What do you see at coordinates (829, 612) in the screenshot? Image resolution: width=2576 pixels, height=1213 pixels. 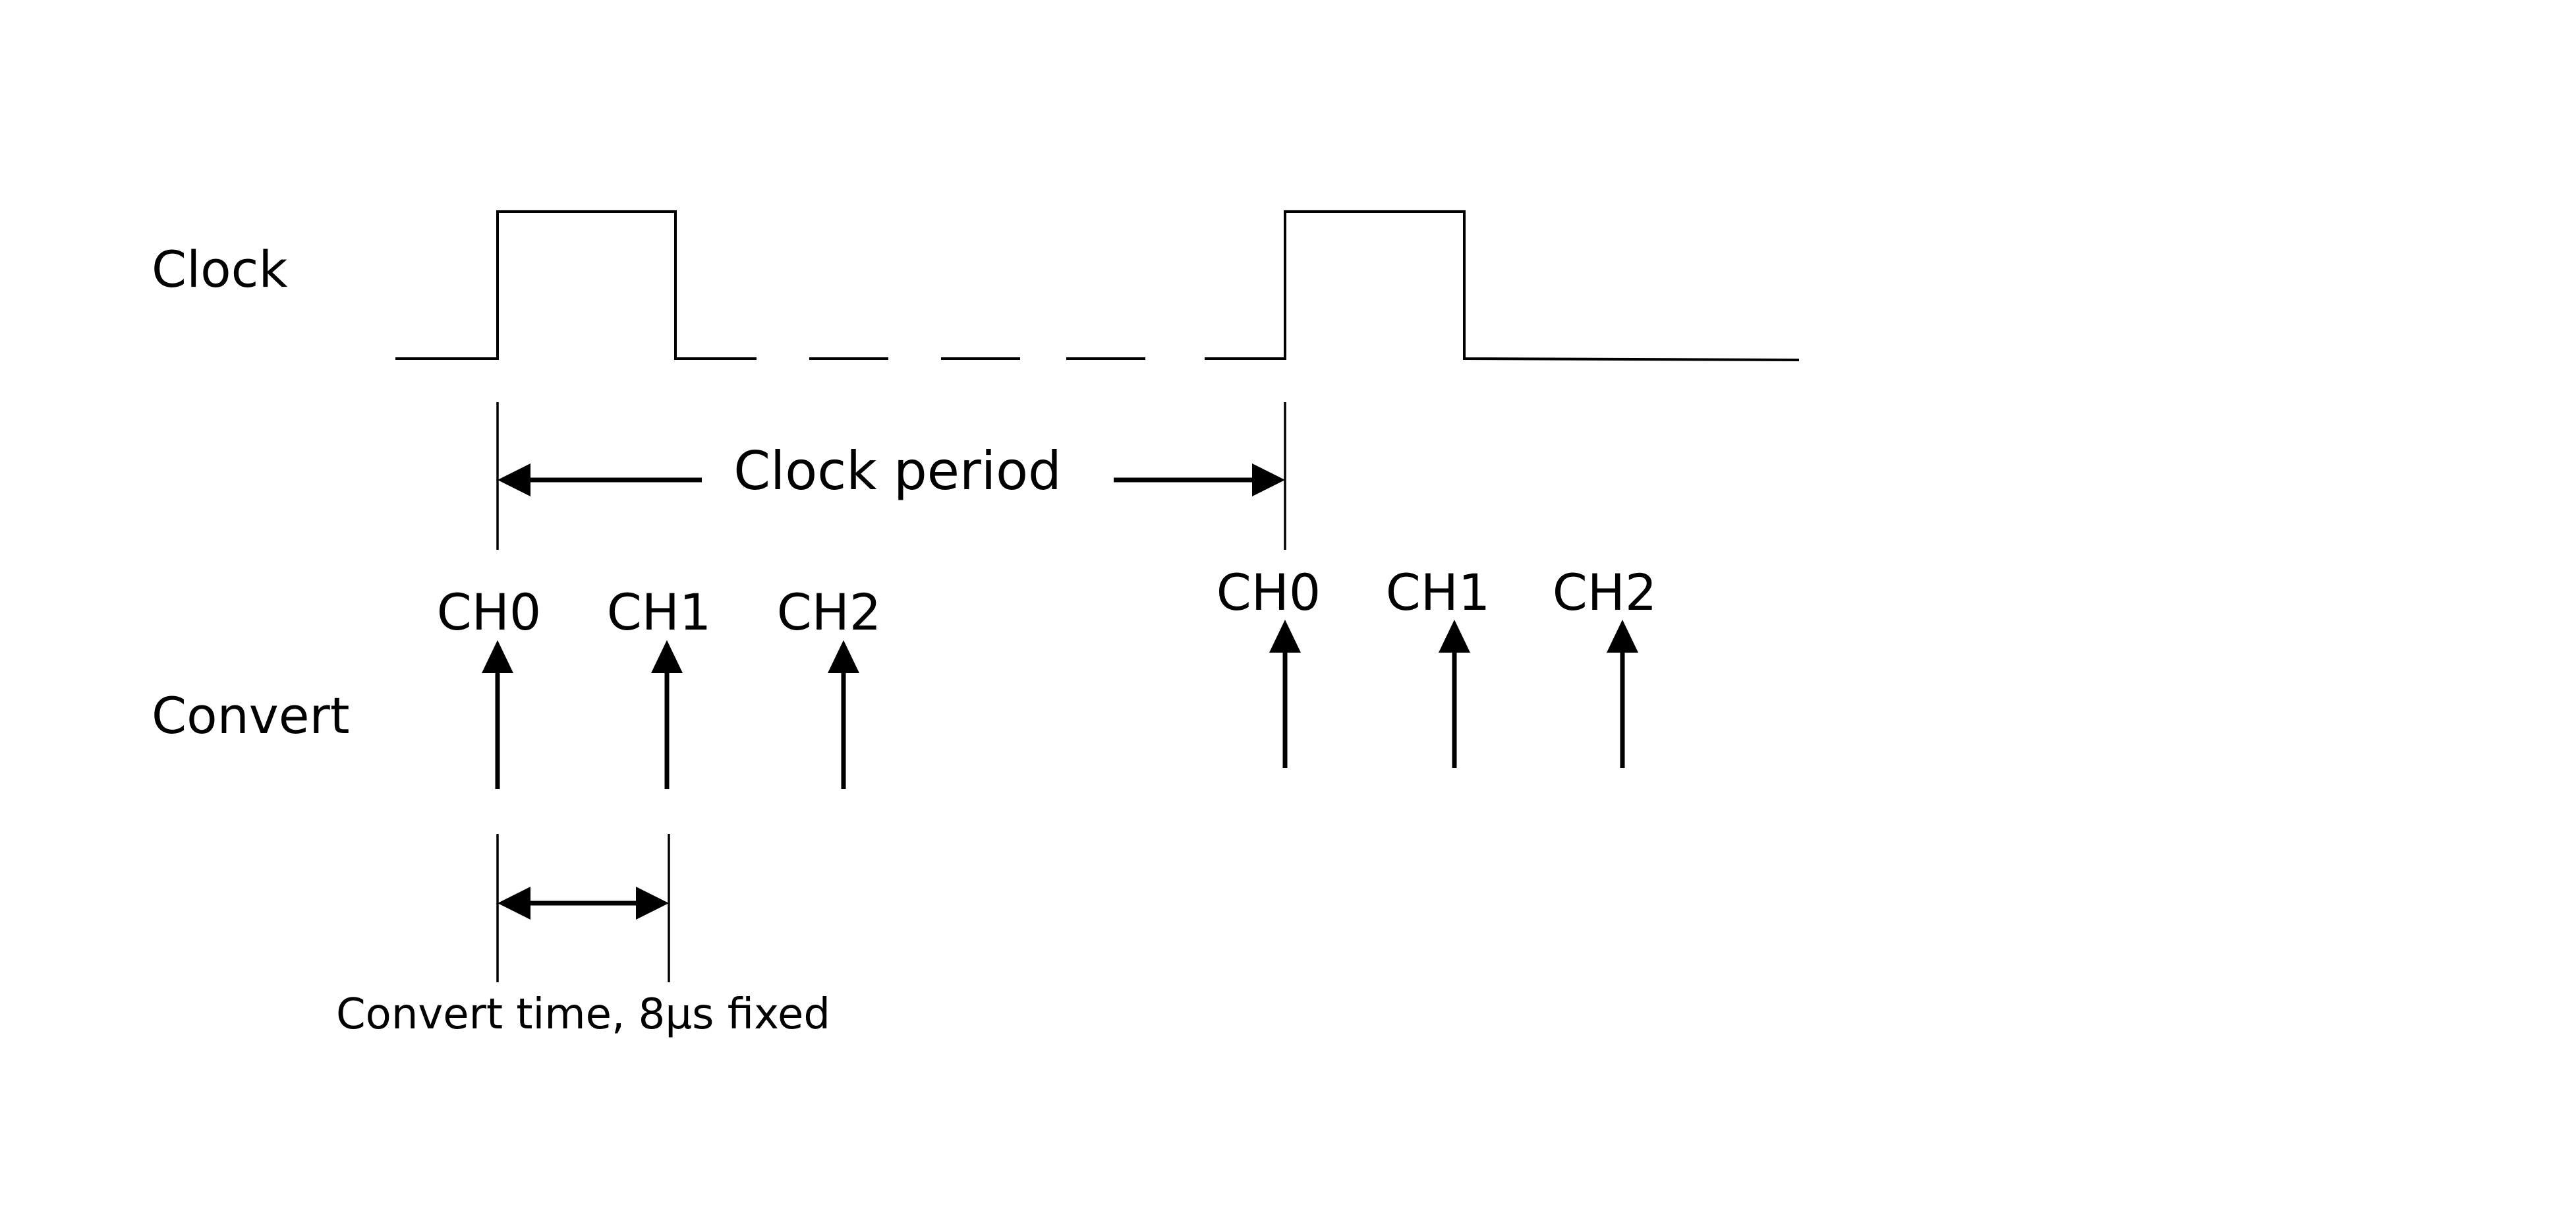 I see `ch2-label-cycle-1: CH2` at bounding box center [829, 612].